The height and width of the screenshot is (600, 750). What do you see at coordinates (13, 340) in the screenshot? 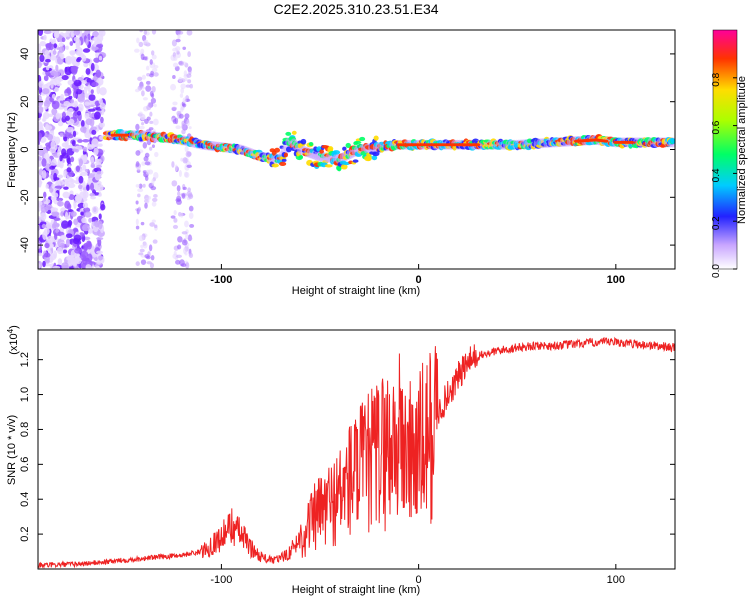
I see `snr-scale-label: (x104)` at bounding box center [13, 340].